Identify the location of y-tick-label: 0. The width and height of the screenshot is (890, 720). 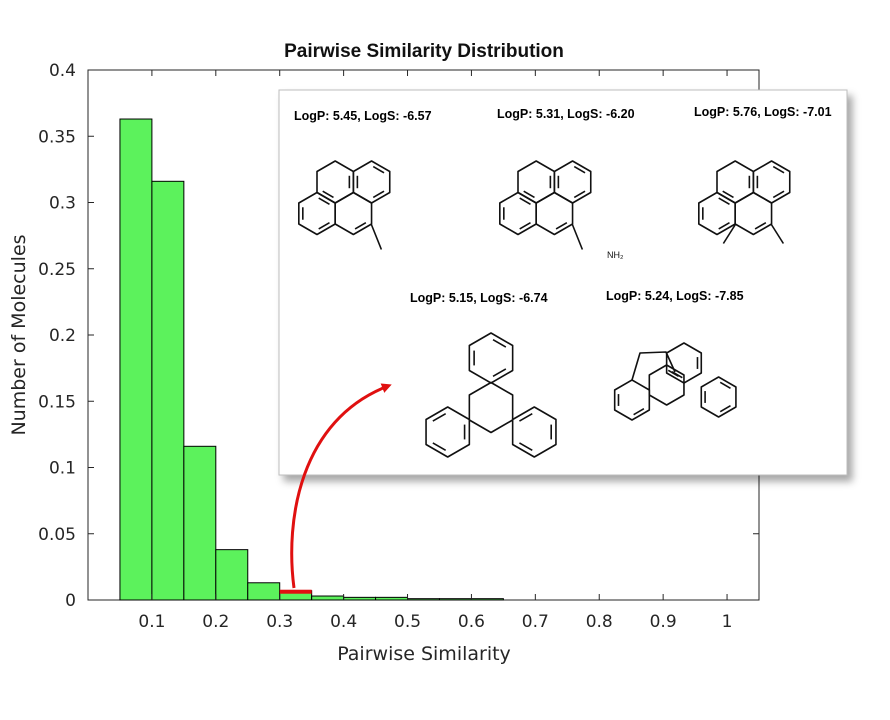
(70, 601).